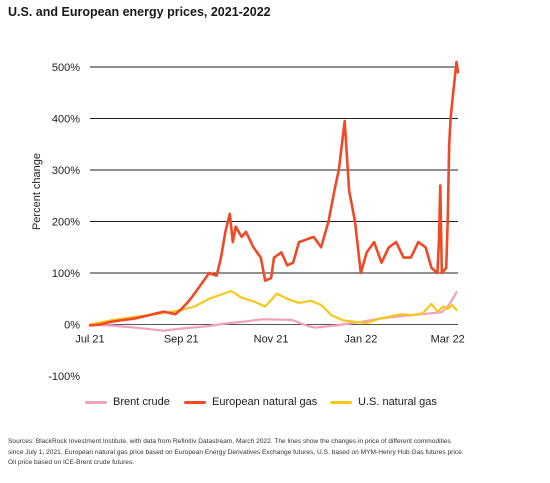 This screenshot has width=550, height=483. I want to click on y-tick-label: 100%, so click(66, 274).